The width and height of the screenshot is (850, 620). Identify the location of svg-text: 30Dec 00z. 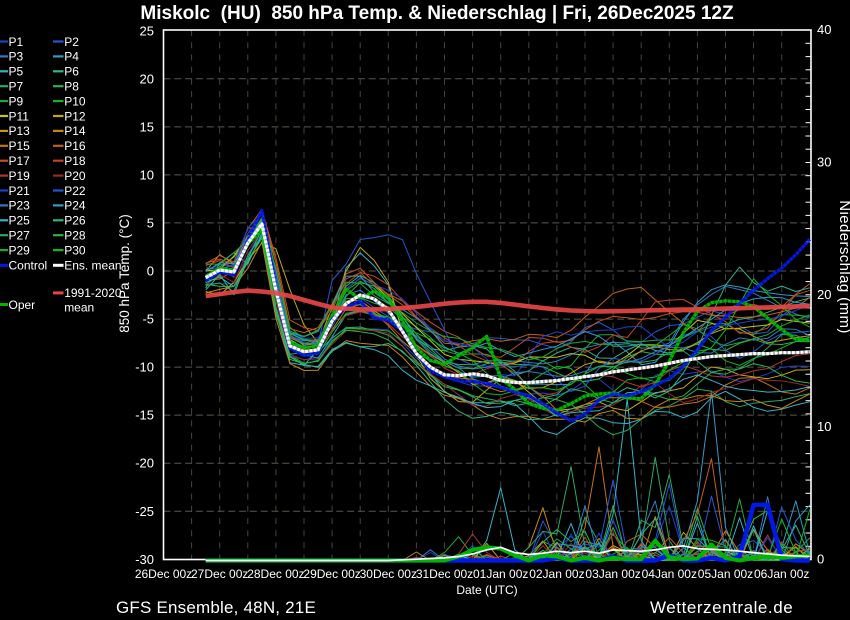
(388, 574).